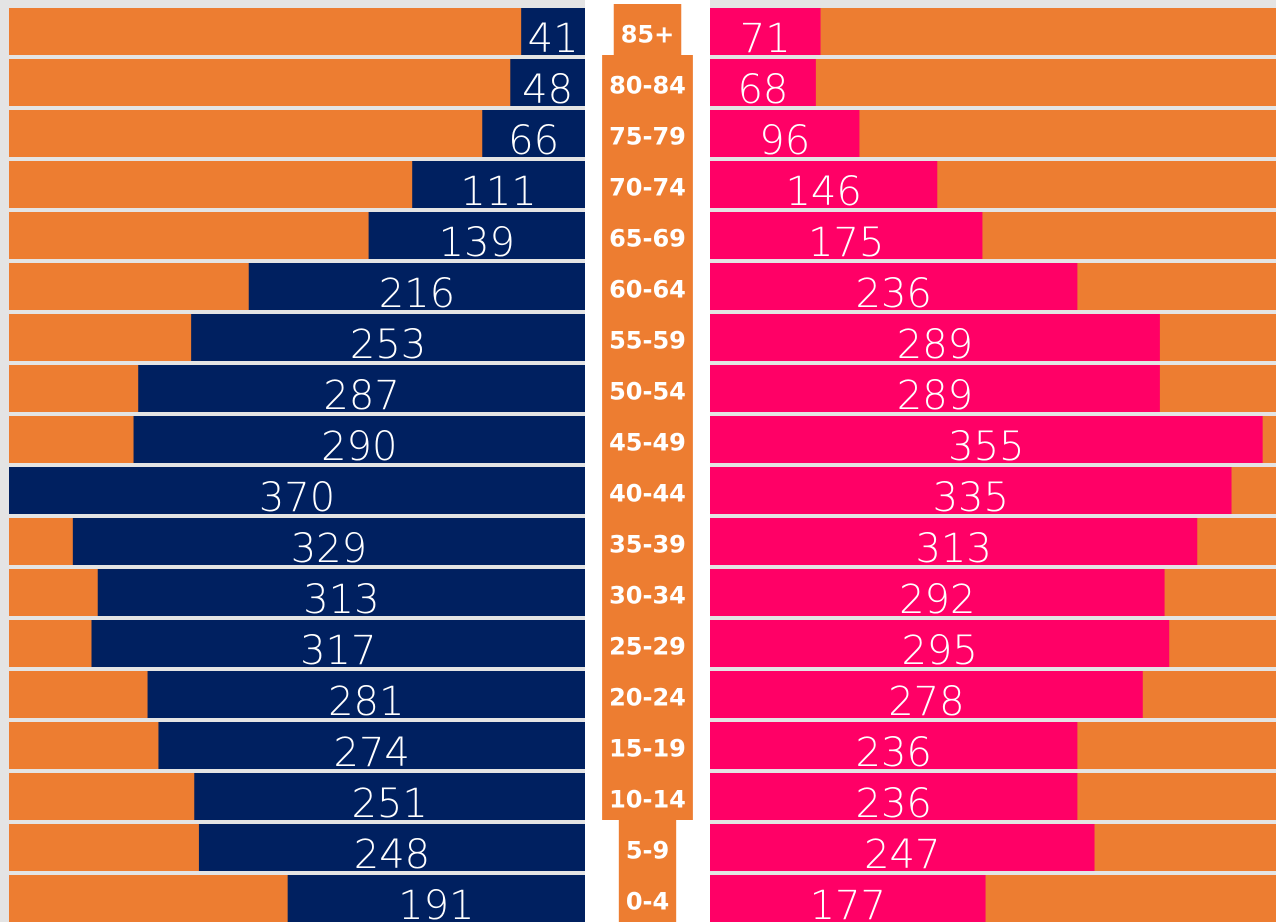  What do you see at coordinates (547, 90) in the screenshot?
I see `value-label: 48` at bounding box center [547, 90].